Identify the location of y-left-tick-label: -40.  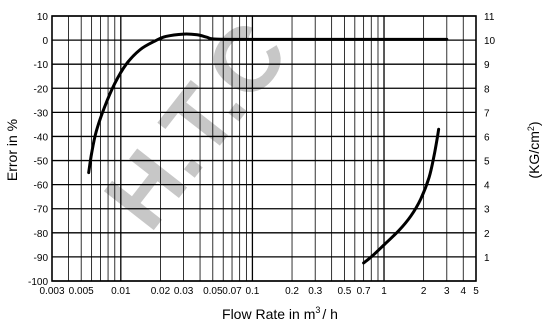
(41, 137).